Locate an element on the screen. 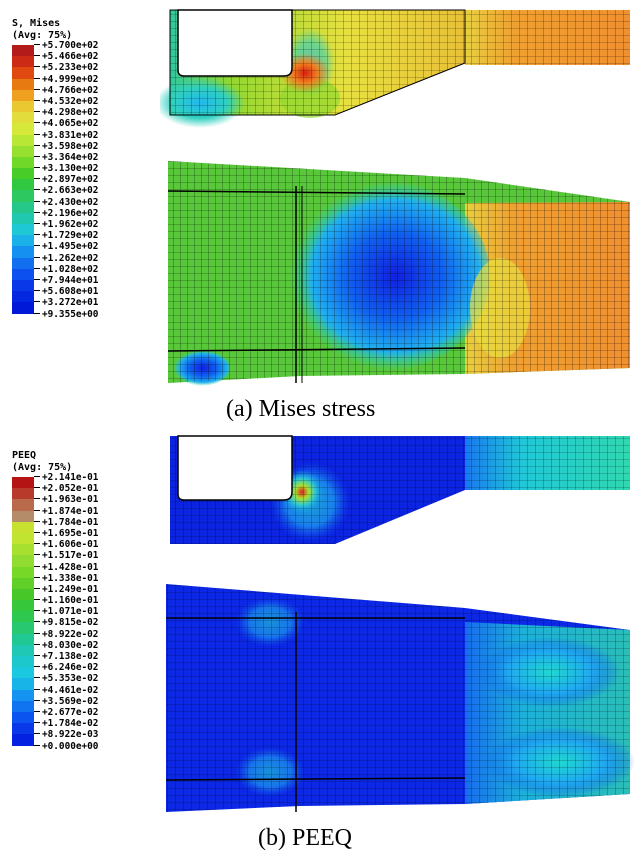  legend-label: +1.606e-01 is located at coordinates (70, 545).